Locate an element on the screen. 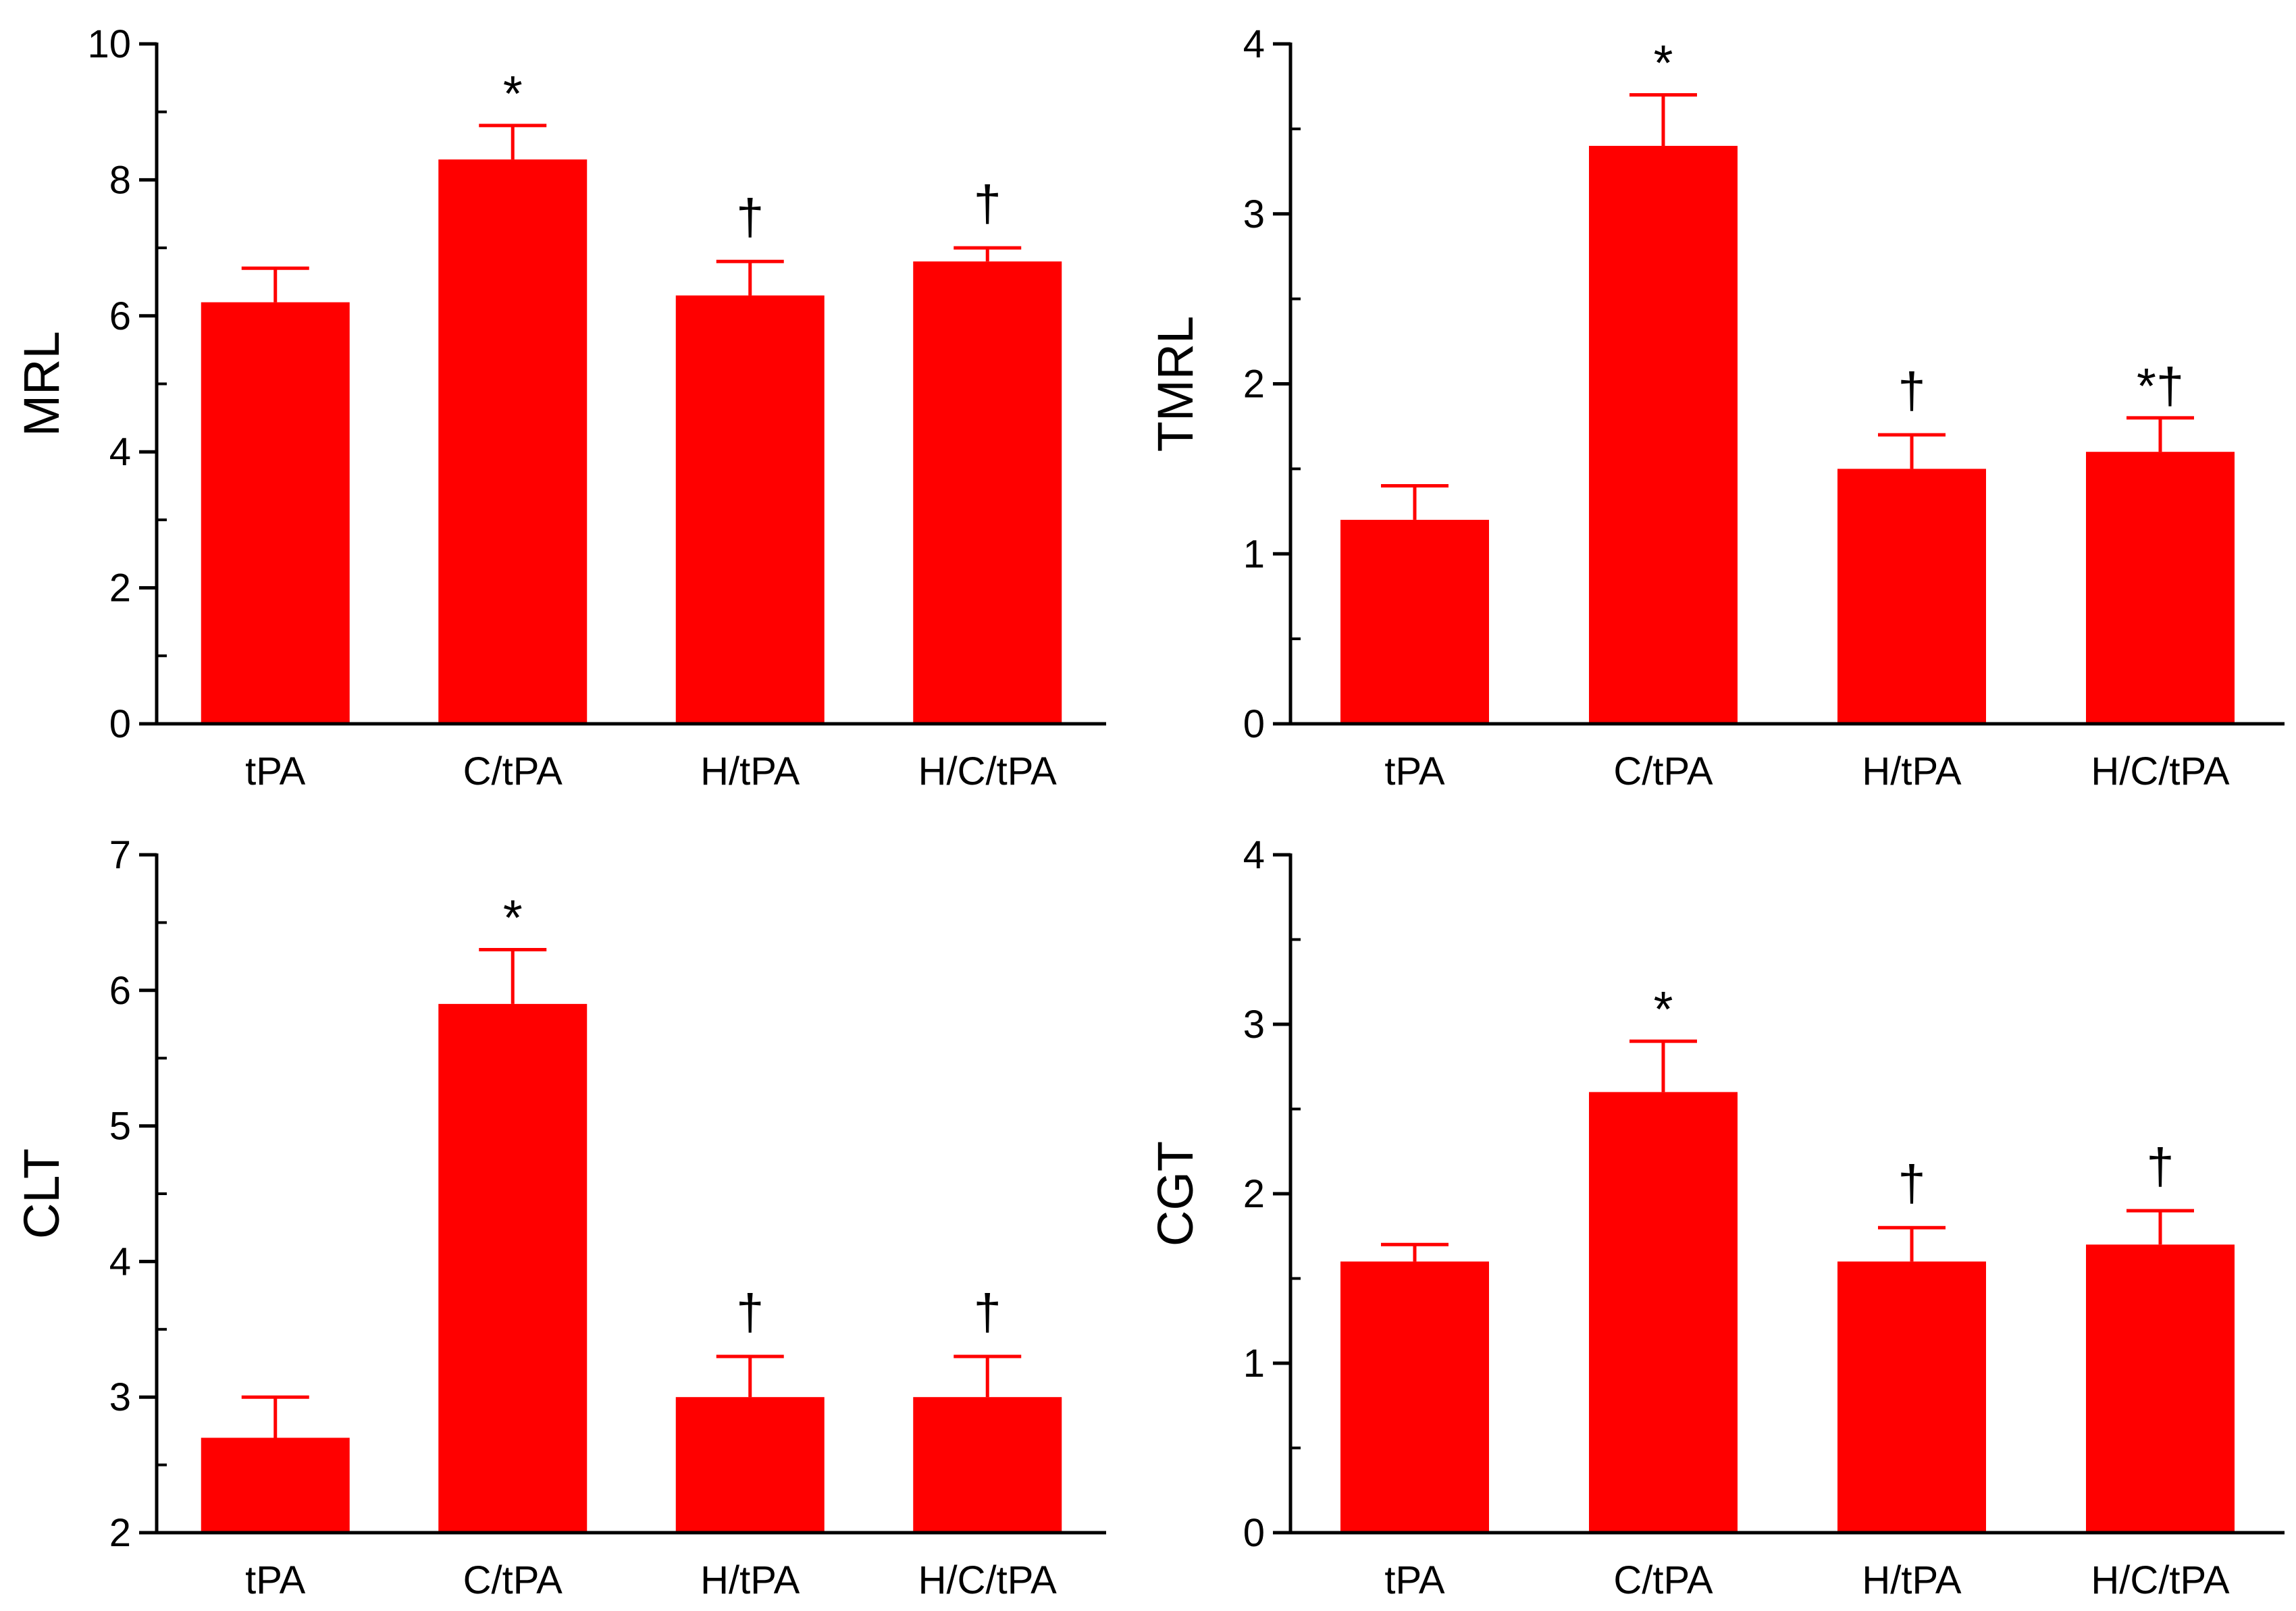 This screenshot has width=2296, height=1611. y-axis-label: MRL is located at coordinates (42, 383).